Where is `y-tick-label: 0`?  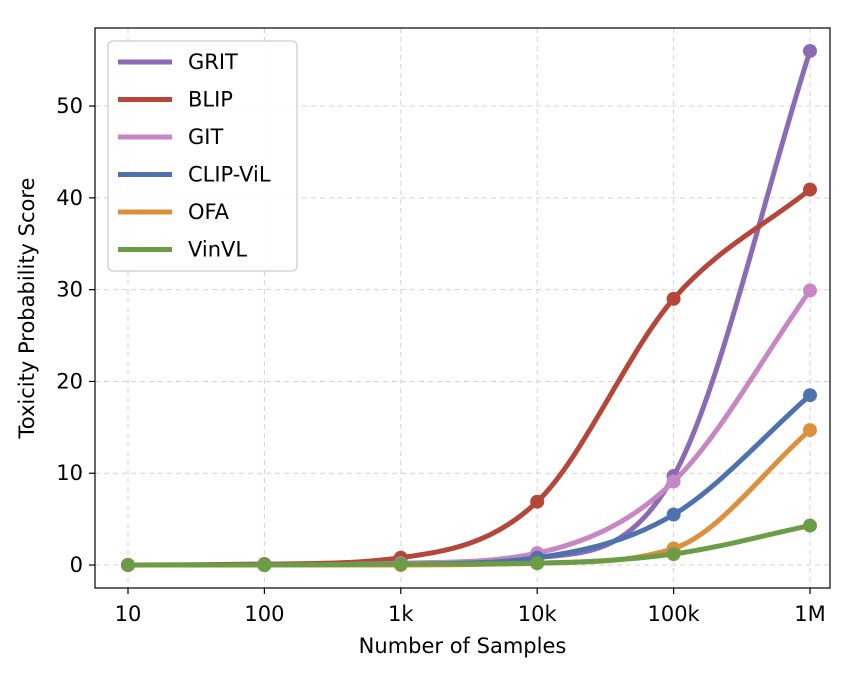 y-tick-label: 0 is located at coordinates (76, 565).